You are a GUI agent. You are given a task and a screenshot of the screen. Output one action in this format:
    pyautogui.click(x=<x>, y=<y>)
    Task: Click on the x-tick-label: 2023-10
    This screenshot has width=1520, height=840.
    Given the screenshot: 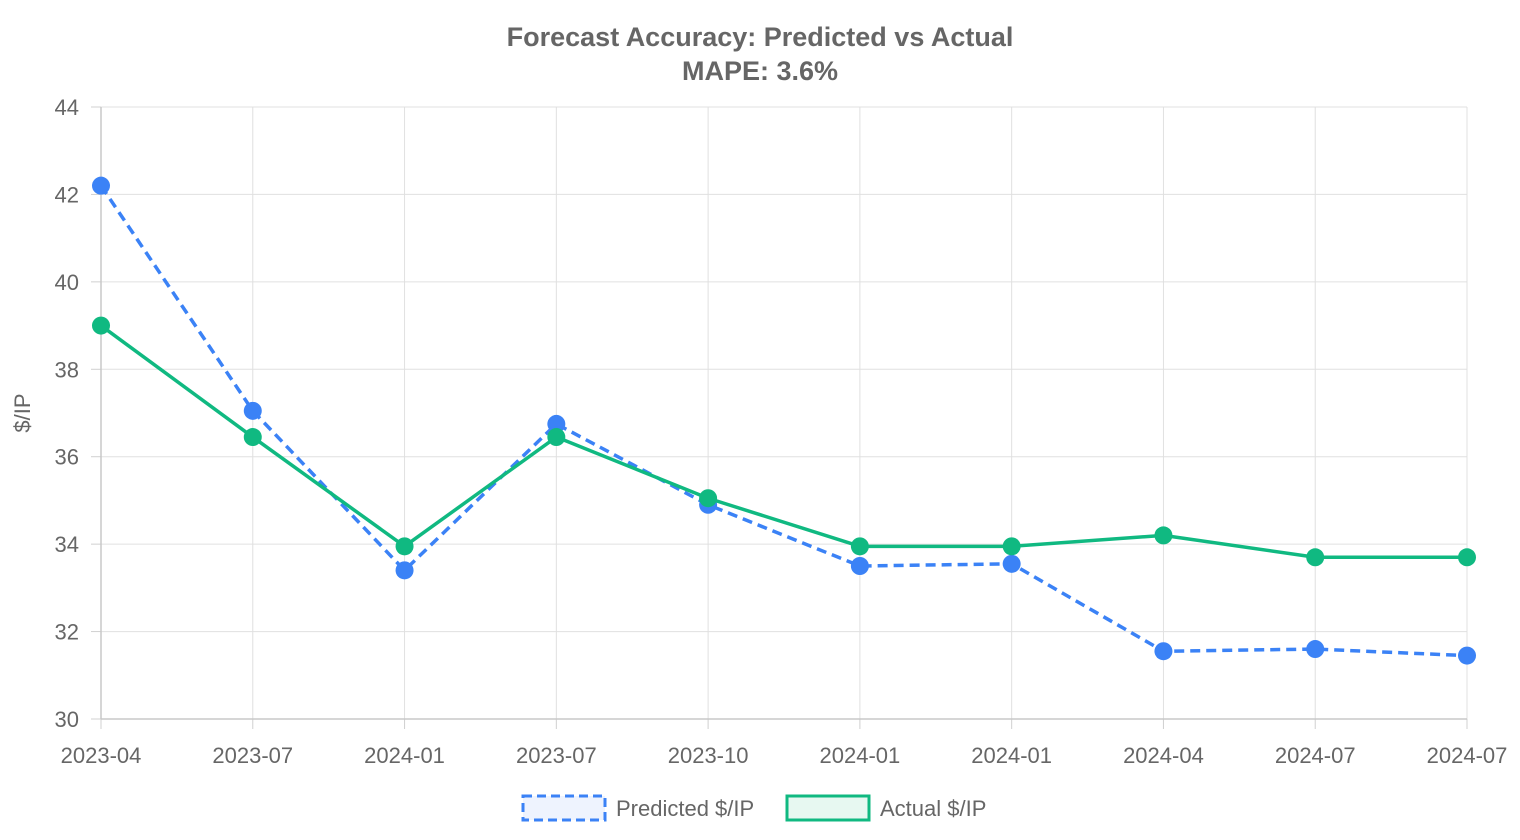 What is the action you would take?
    pyautogui.click(x=708, y=755)
    